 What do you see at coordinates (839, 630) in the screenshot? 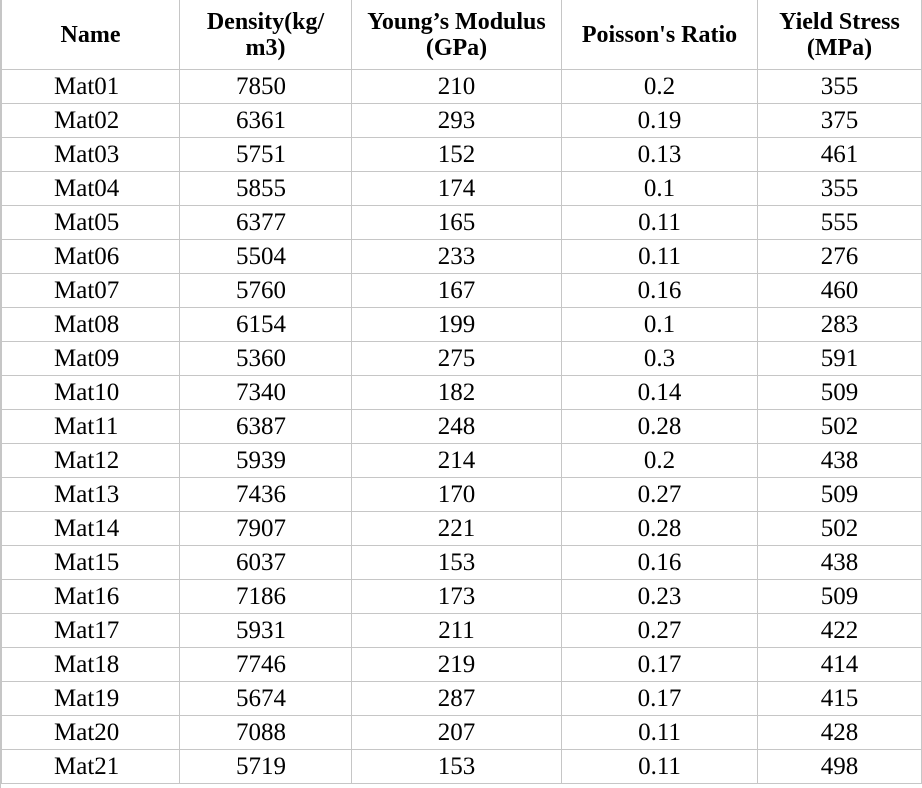
I see `cell-yield-stress: 422` at bounding box center [839, 630].